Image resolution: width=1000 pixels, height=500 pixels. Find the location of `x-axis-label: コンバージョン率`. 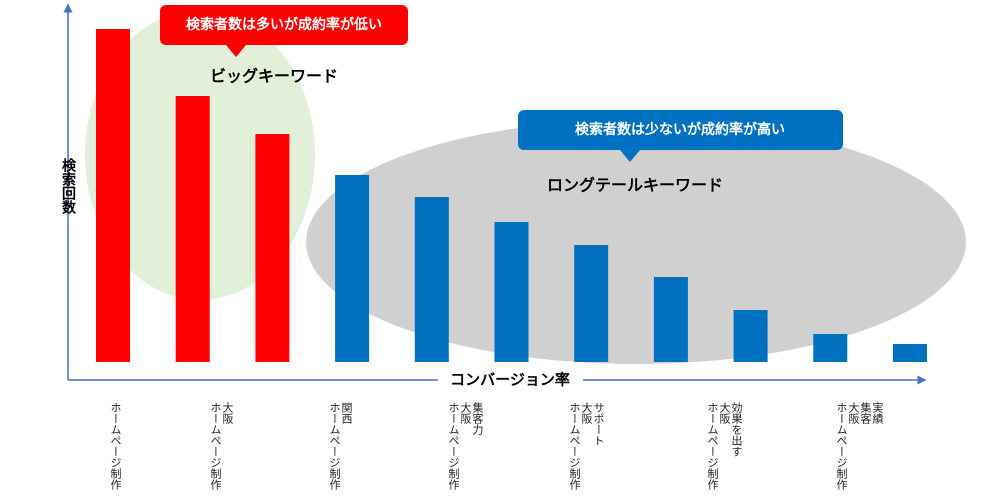

x-axis-label: コンバージョン率 is located at coordinates (510, 380).